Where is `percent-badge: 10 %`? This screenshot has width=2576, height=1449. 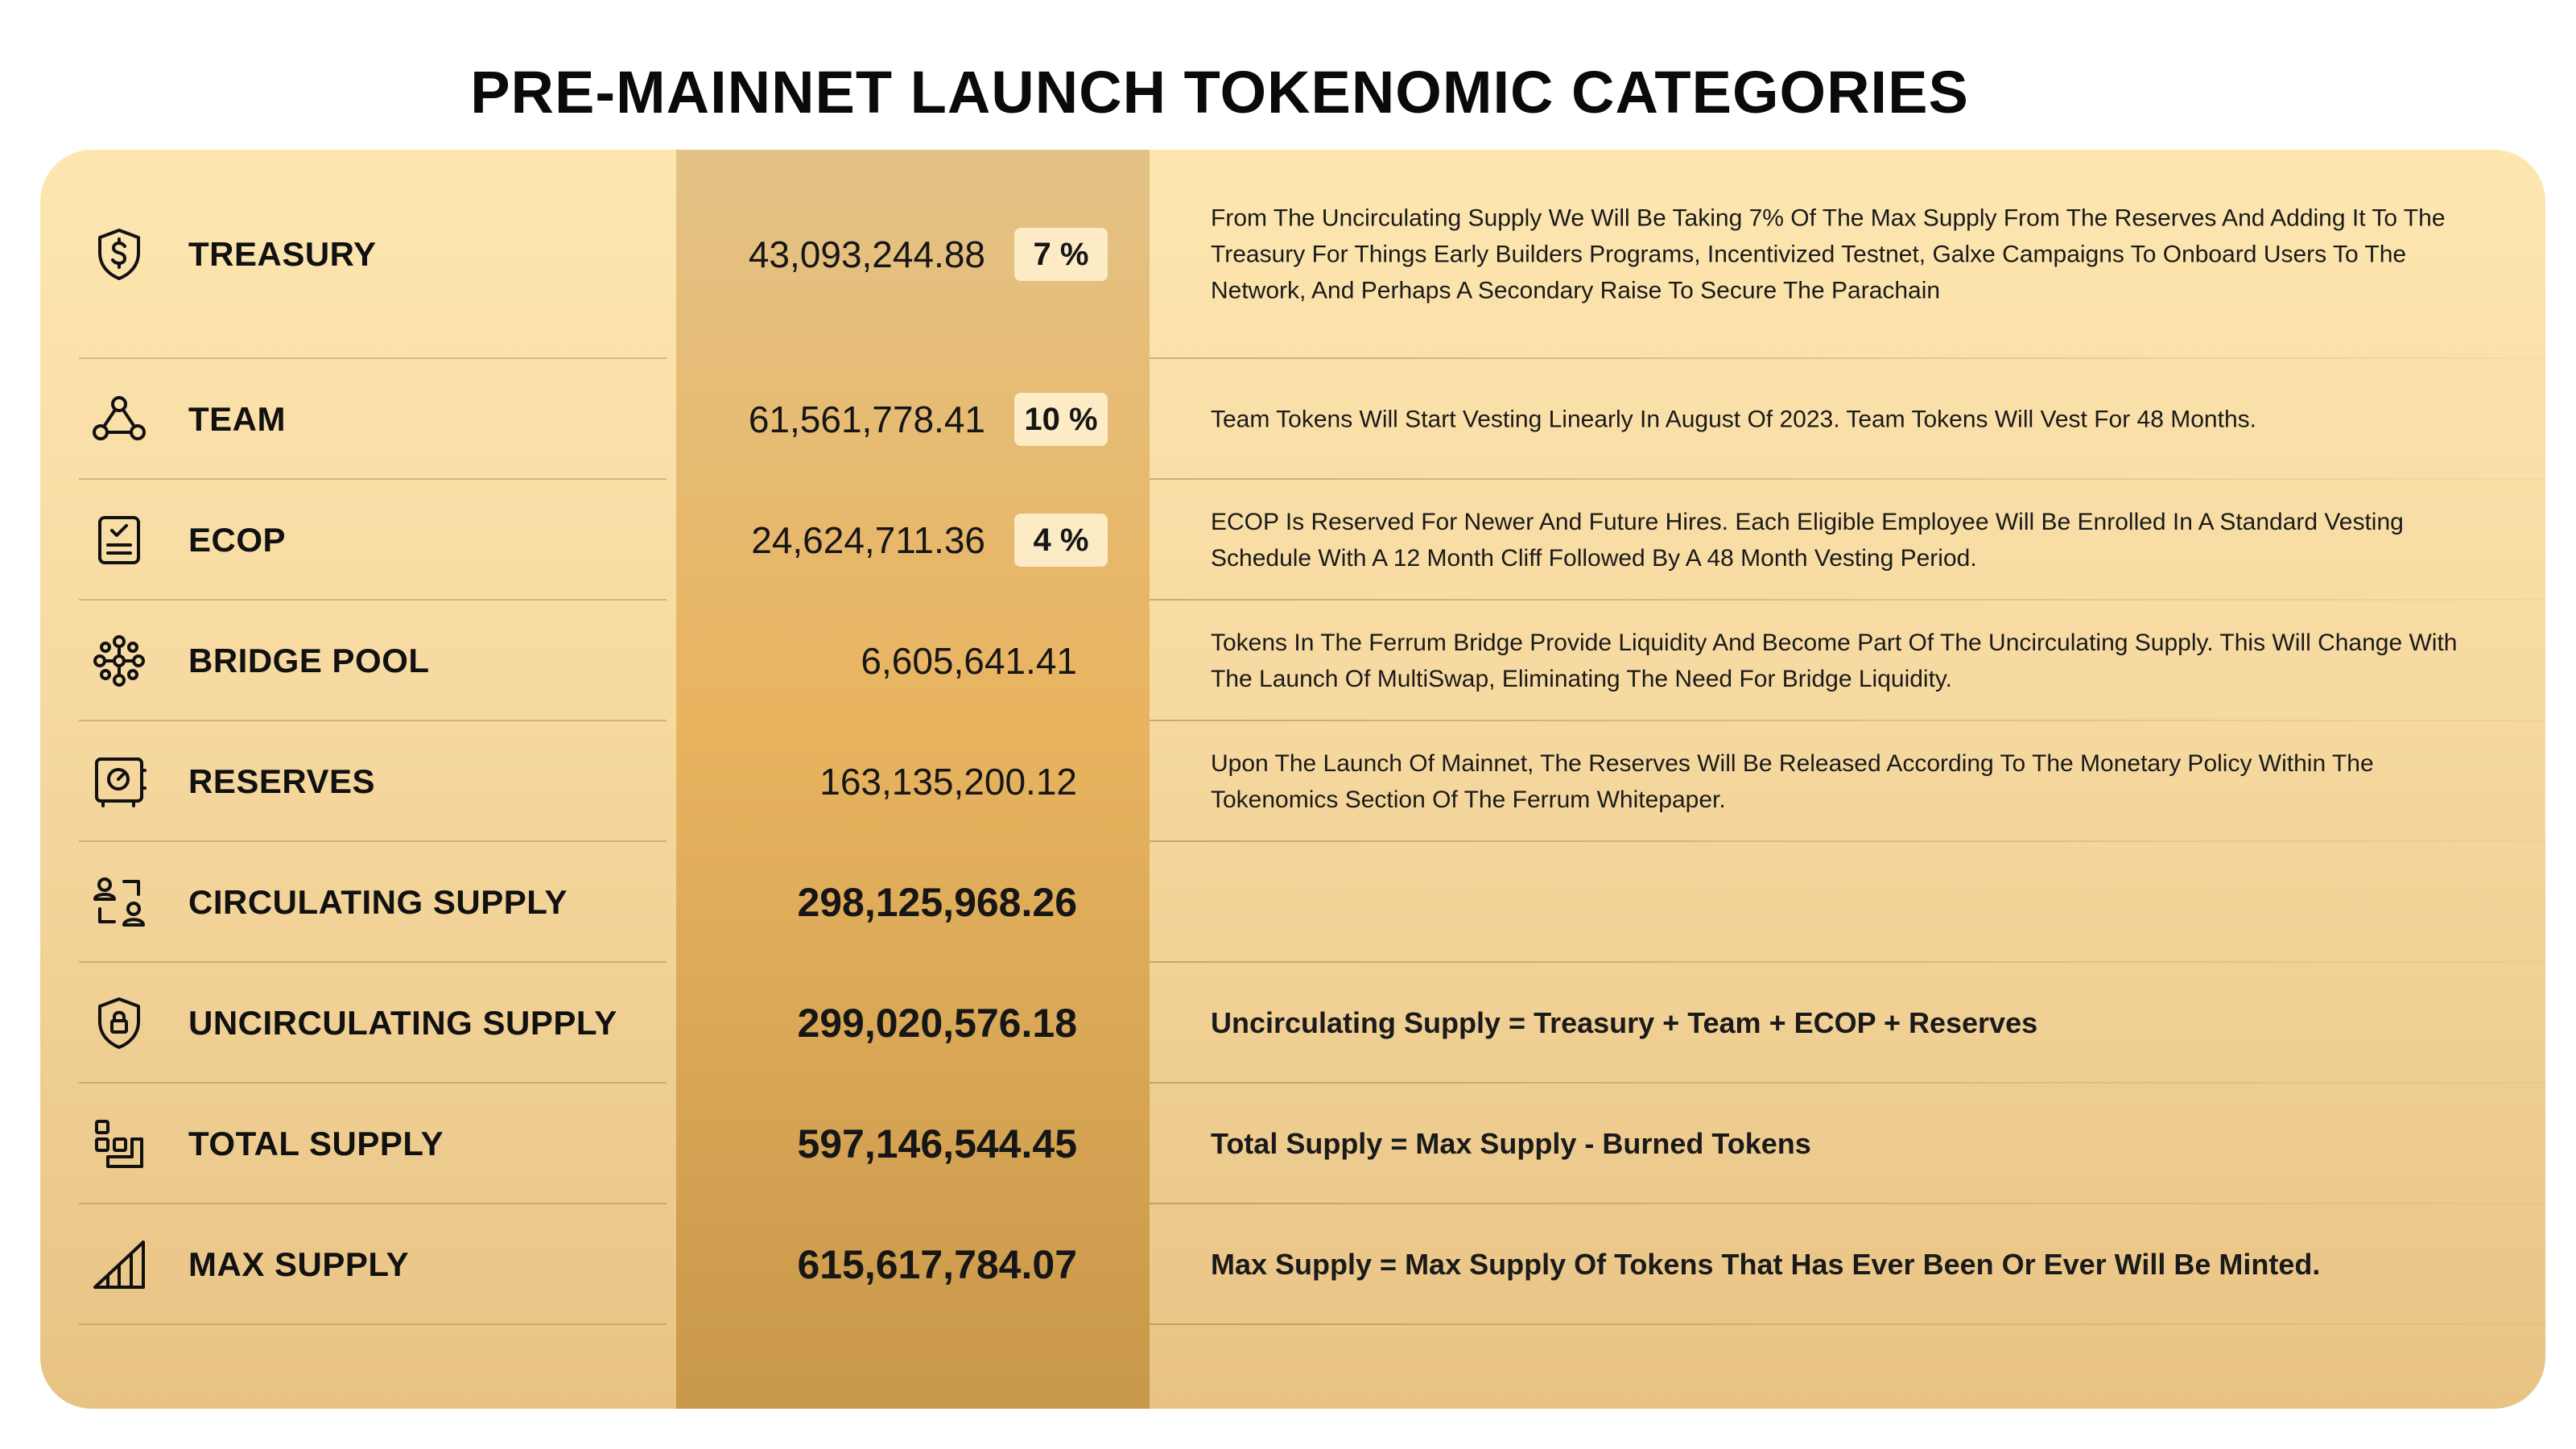 percent-badge: 10 % is located at coordinates (1061, 419).